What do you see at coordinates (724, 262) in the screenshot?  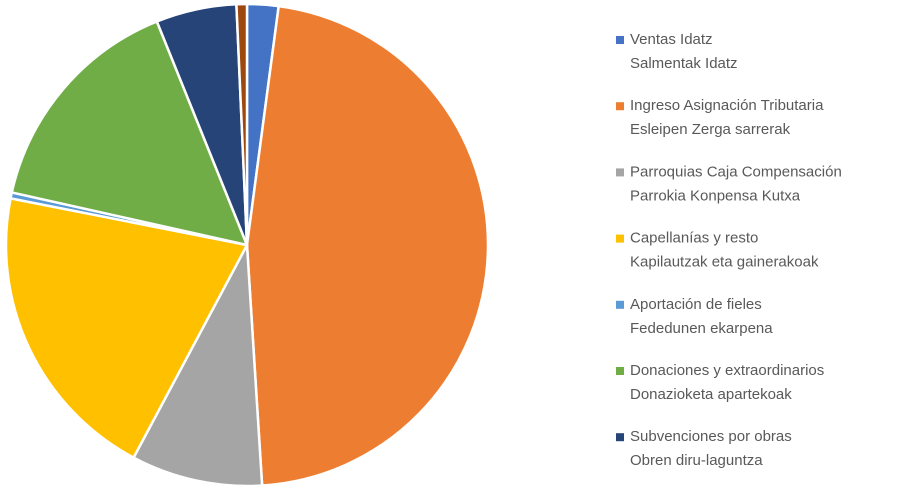 I see `legend-label: Kapilautzak eta gainerakoak` at bounding box center [724, 262].